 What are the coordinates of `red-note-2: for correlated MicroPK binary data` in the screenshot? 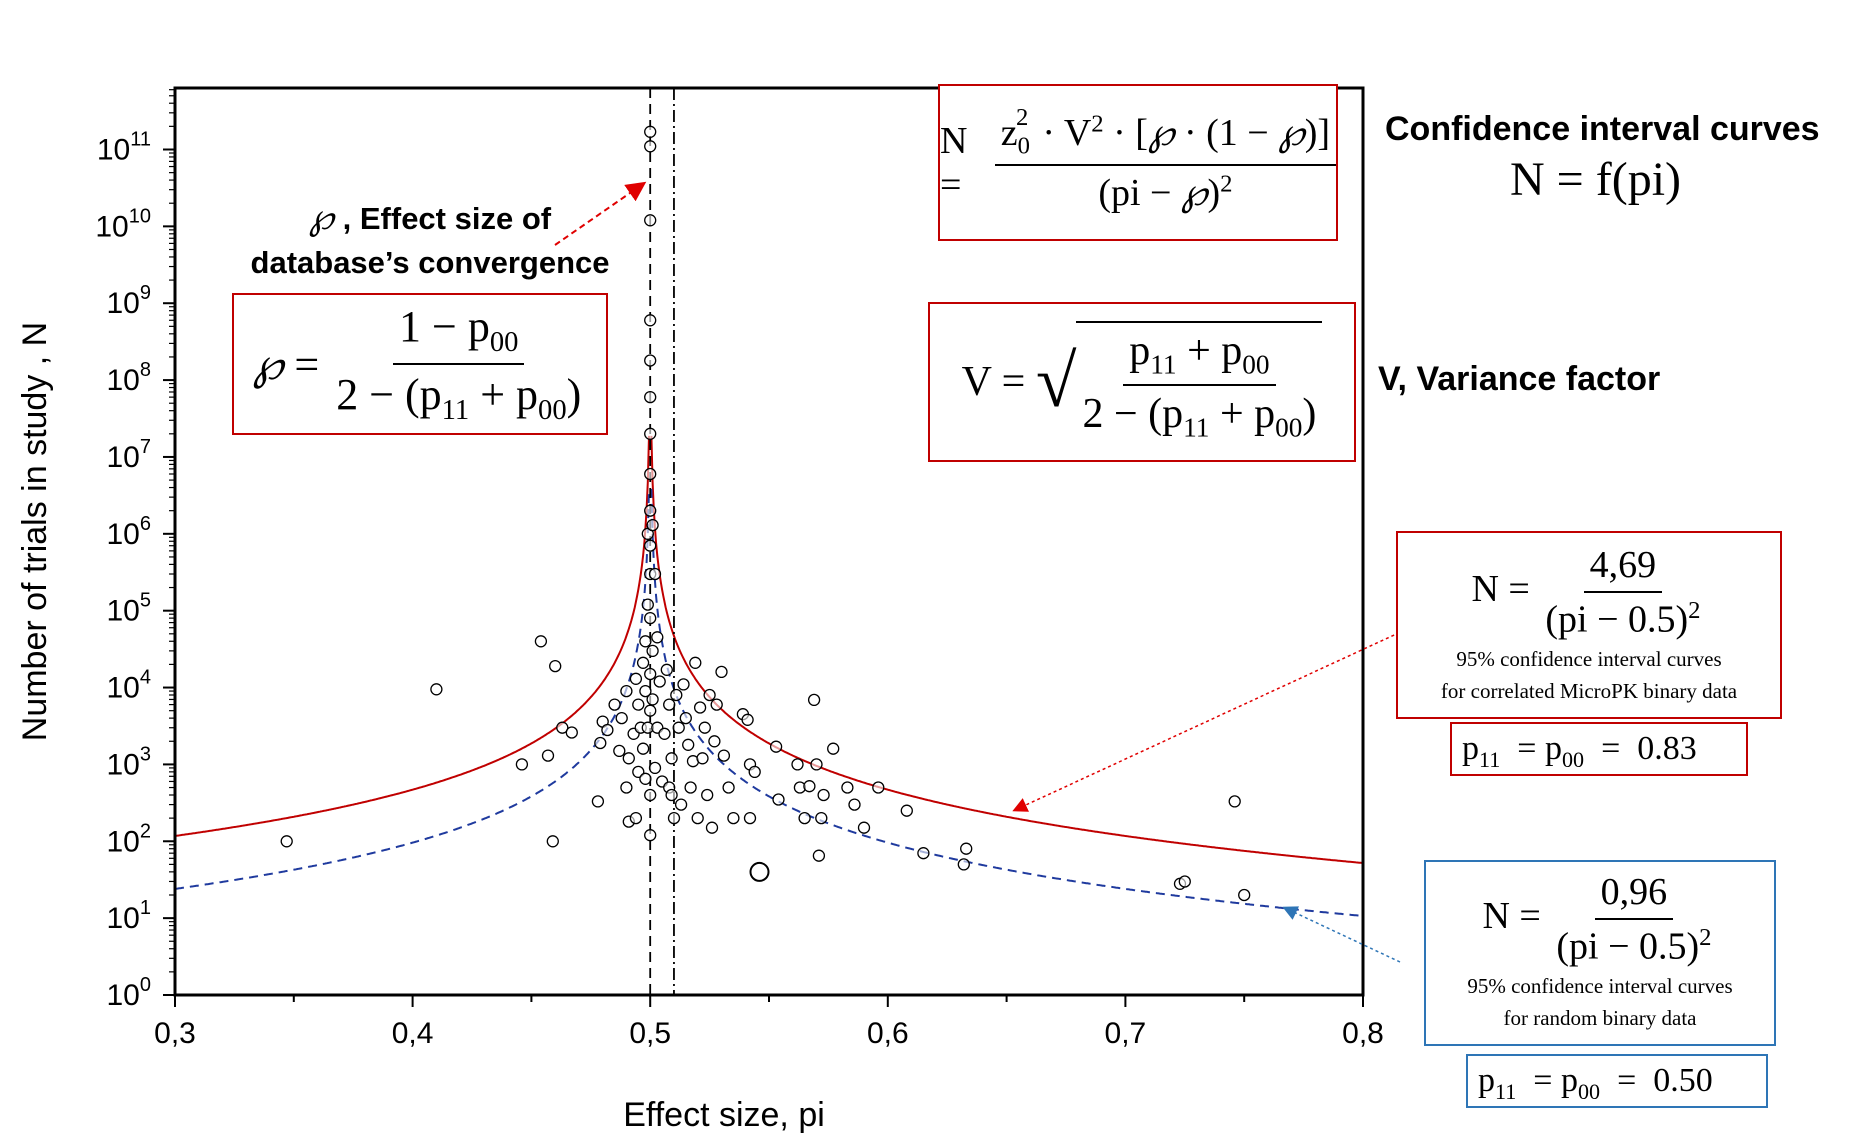 It's located at (1589, 690).